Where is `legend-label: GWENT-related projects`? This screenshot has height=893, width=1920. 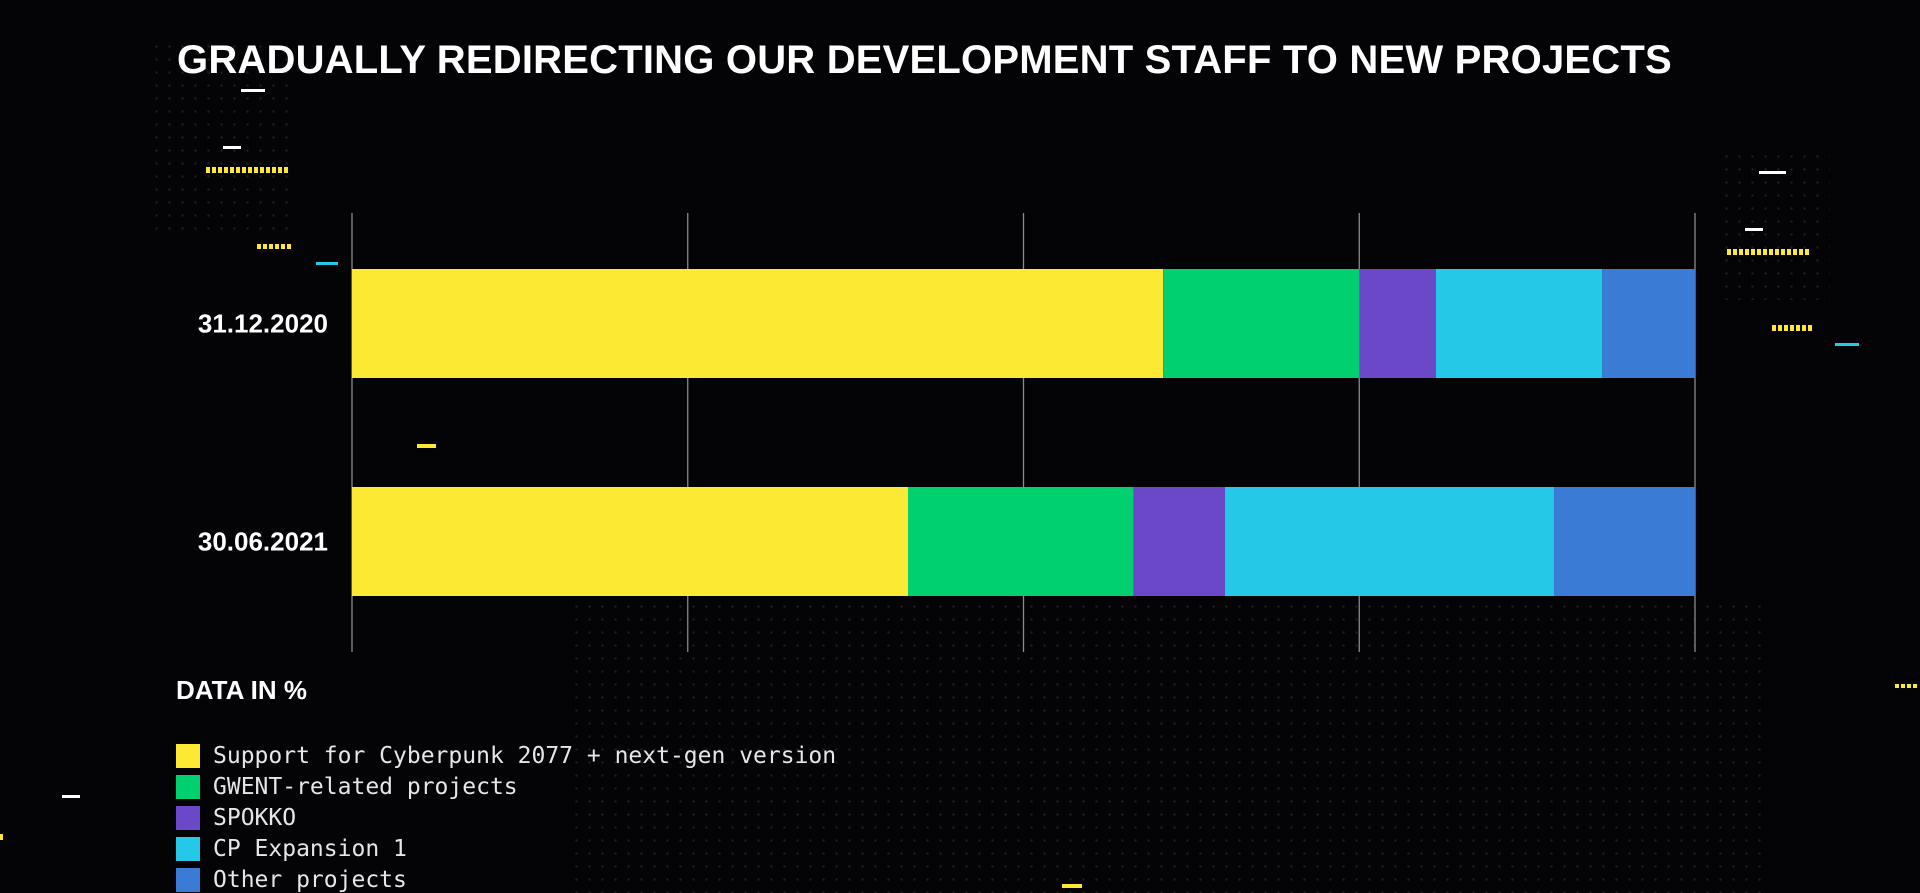
legend-label: GWENT-related projects is located at coordinates (365, 786).